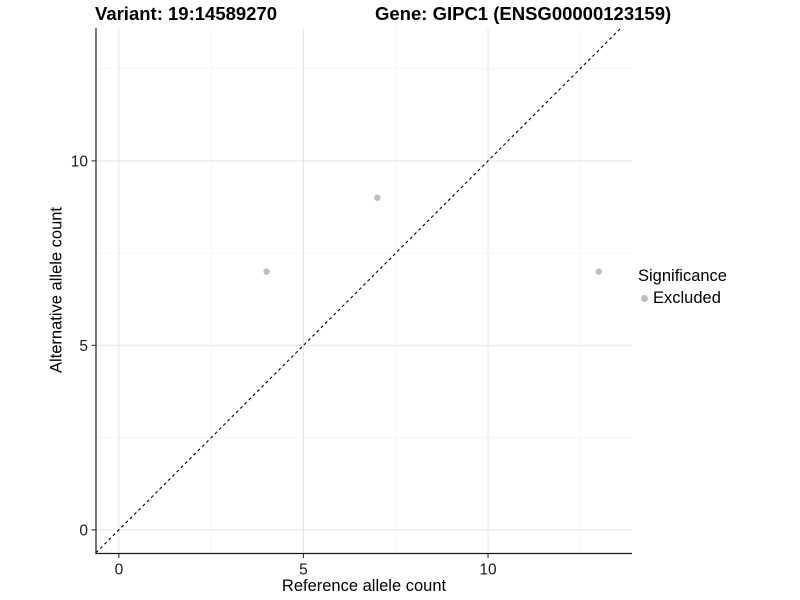 This screenshot has height=600, width=800. Describe the element at coordinates (119, 570) in the screenshot. I see `x-tick-label: 0` at that location.